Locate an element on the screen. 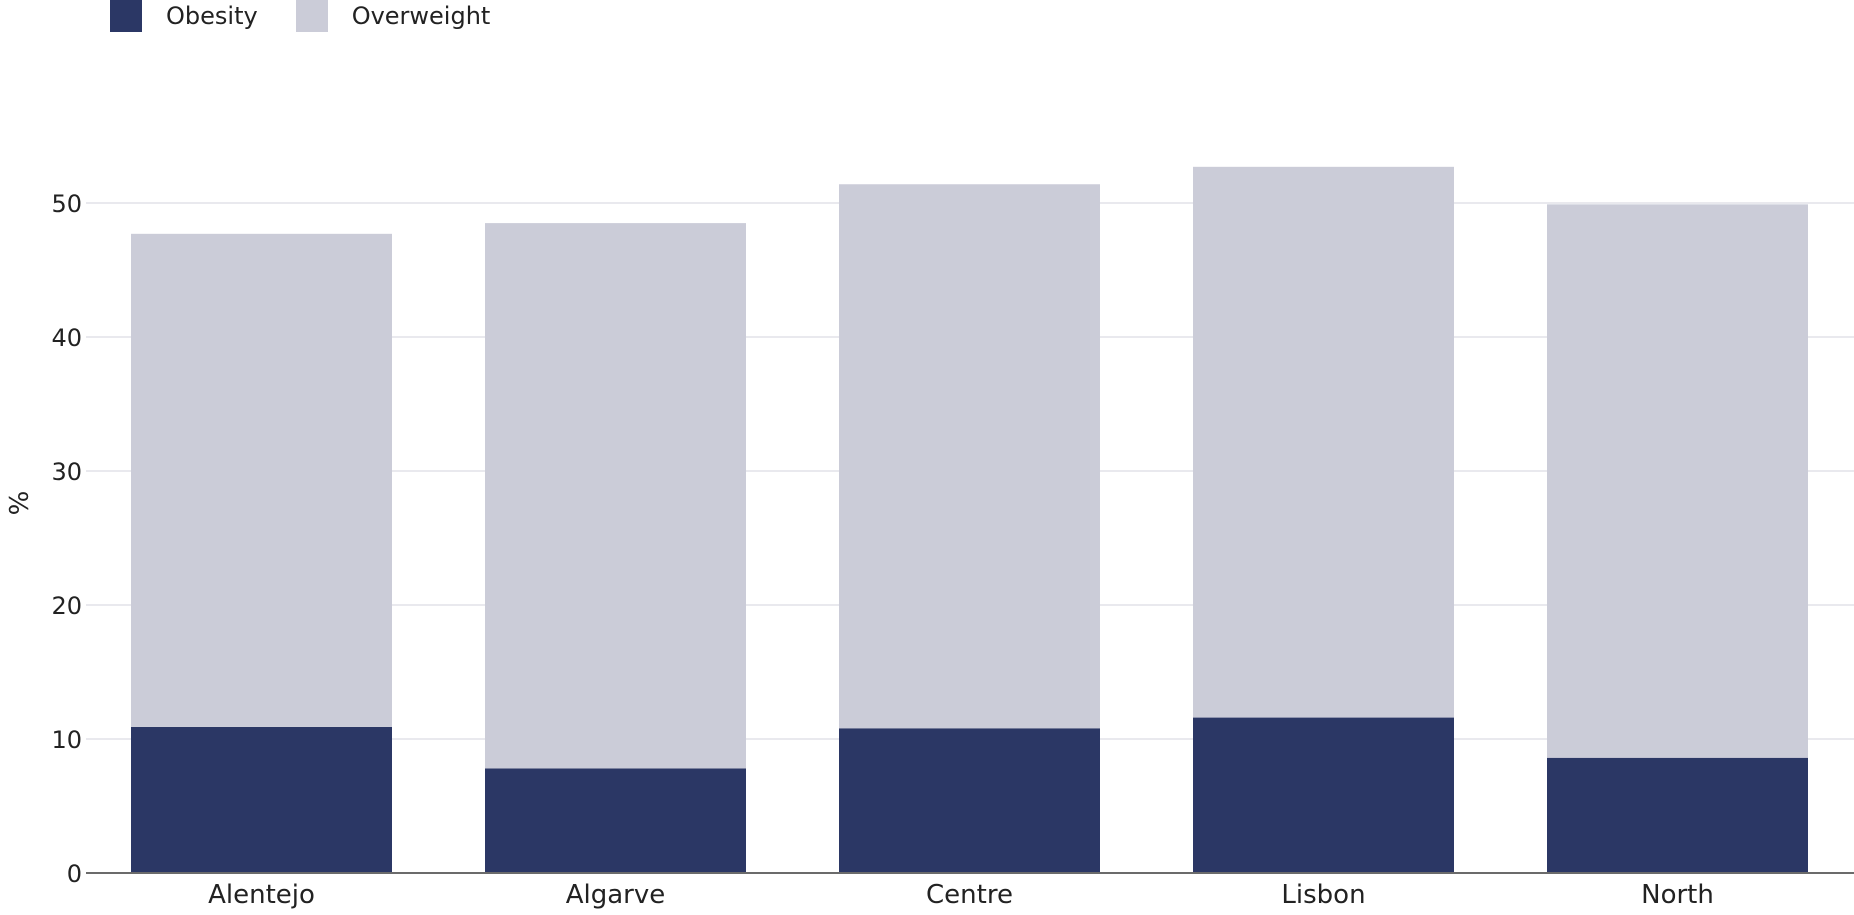 This screenshot has width=1854, height=915. y-tick-label: 0 is located at coordinates (74, 874).